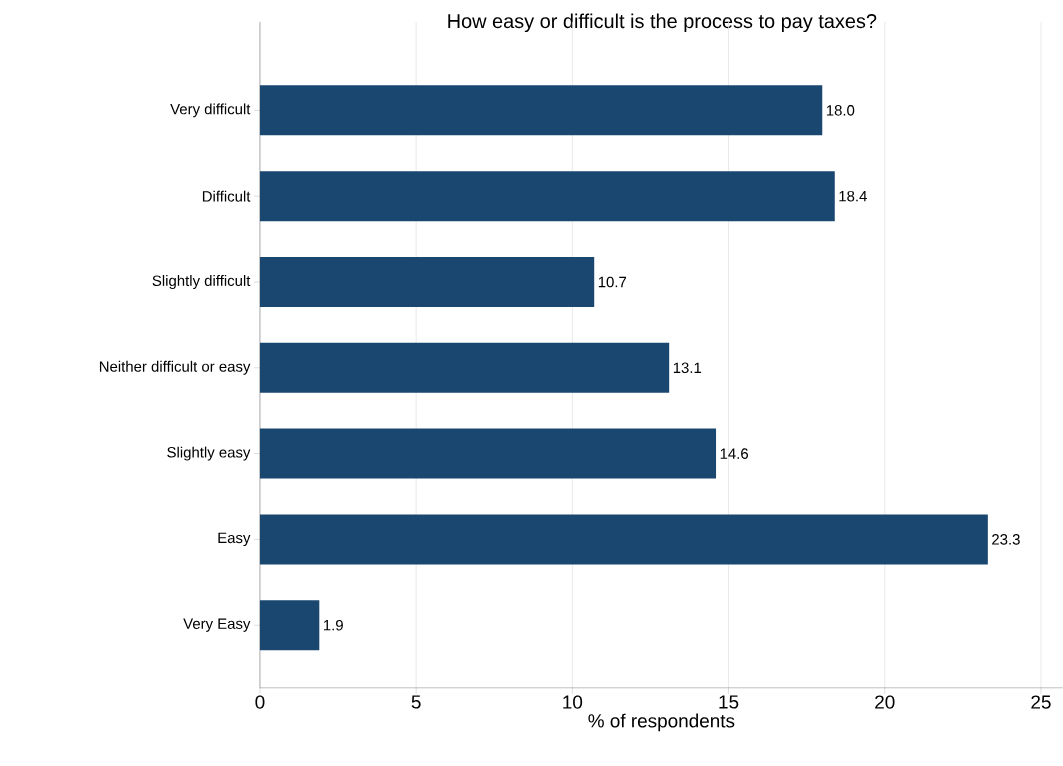  What do you see at coordinates (729, 702) in the screenshot?
I see `x-tick-label: 15` at bounding box center [729, 702].